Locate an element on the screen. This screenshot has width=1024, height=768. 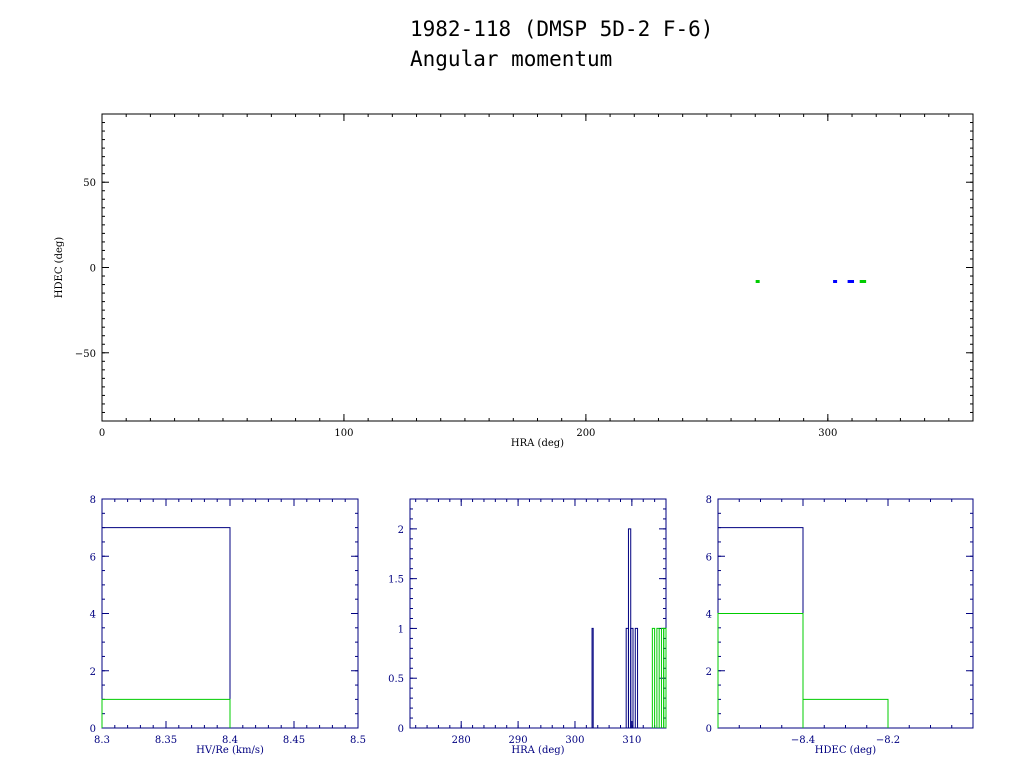
plot1-y-tick-label: −50 is located at coordinates (85, 354).